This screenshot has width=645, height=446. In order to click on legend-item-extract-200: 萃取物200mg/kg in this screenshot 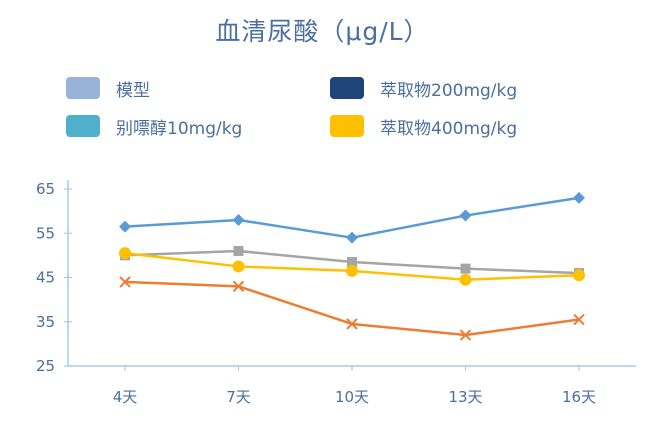, I will do `click(424, 88)`.